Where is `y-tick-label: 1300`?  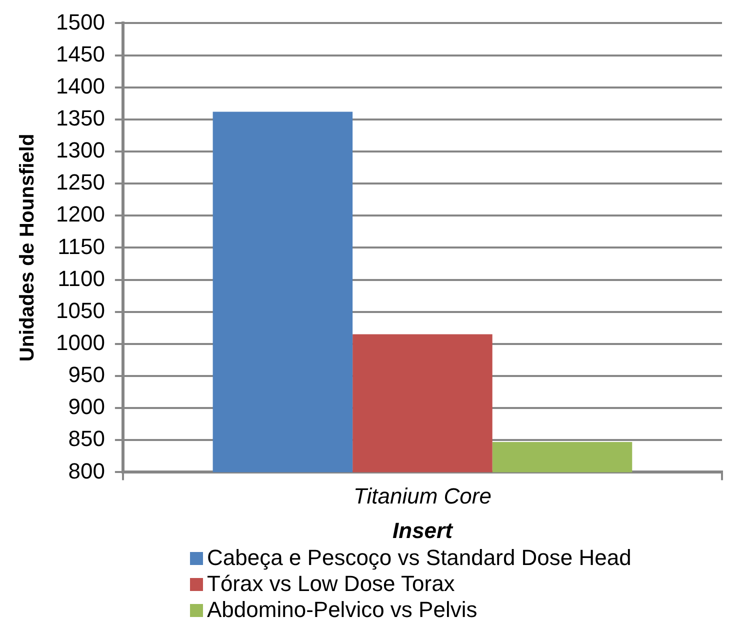 y-tick-label: 1300 is located at coordinates (80, 150).